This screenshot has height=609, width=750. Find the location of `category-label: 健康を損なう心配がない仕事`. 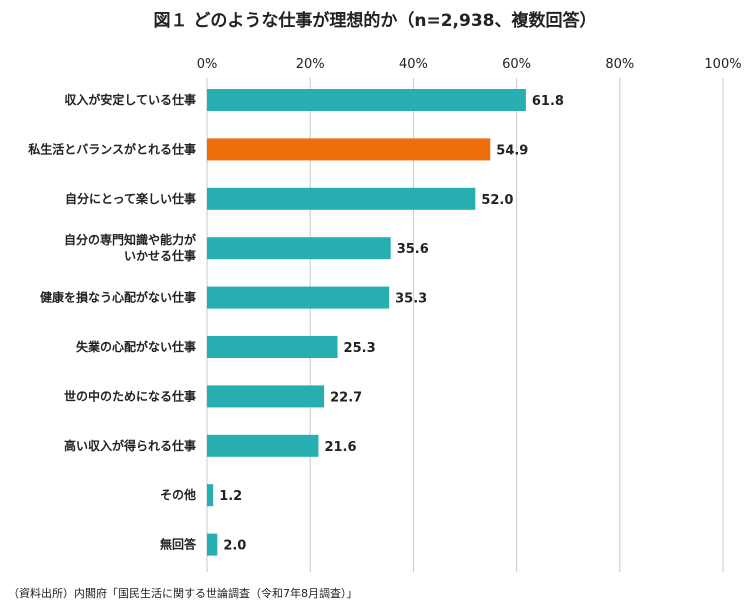

category-label: 健康を損なう心配がない仕事 is located at coordinates (118, 297).